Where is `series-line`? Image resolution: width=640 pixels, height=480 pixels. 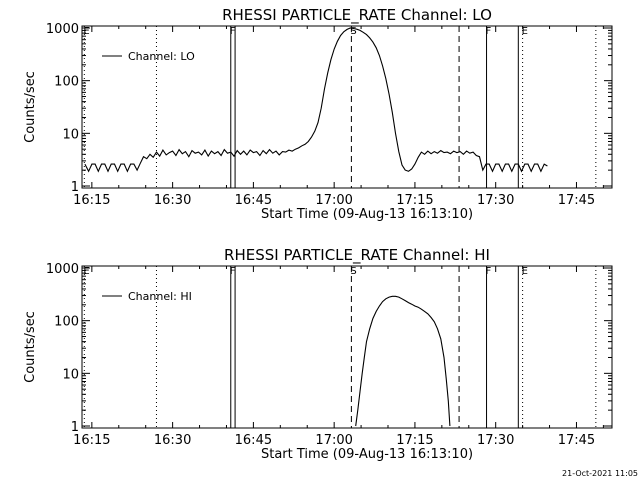 series-line is located at coordinates (403, 361).